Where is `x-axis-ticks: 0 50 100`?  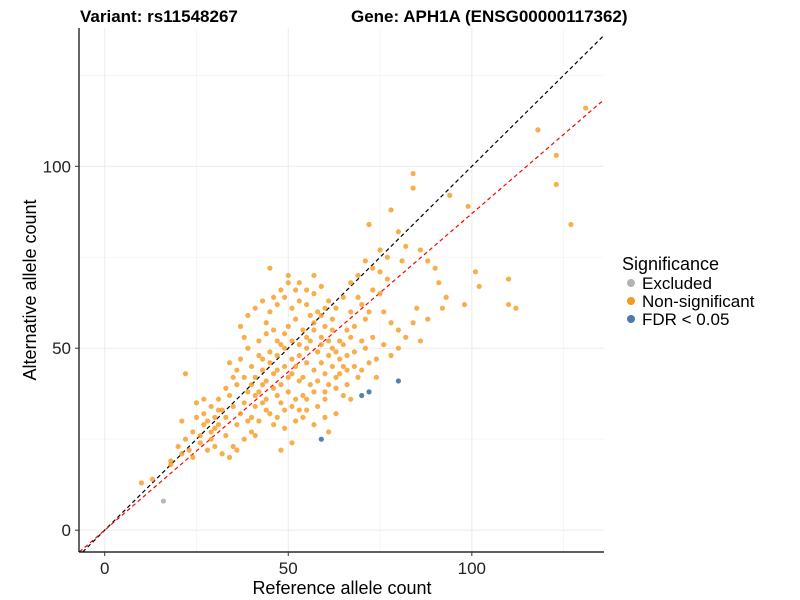
x-axis-ticks: 0 50 100 is located at coordinates (293, 565).